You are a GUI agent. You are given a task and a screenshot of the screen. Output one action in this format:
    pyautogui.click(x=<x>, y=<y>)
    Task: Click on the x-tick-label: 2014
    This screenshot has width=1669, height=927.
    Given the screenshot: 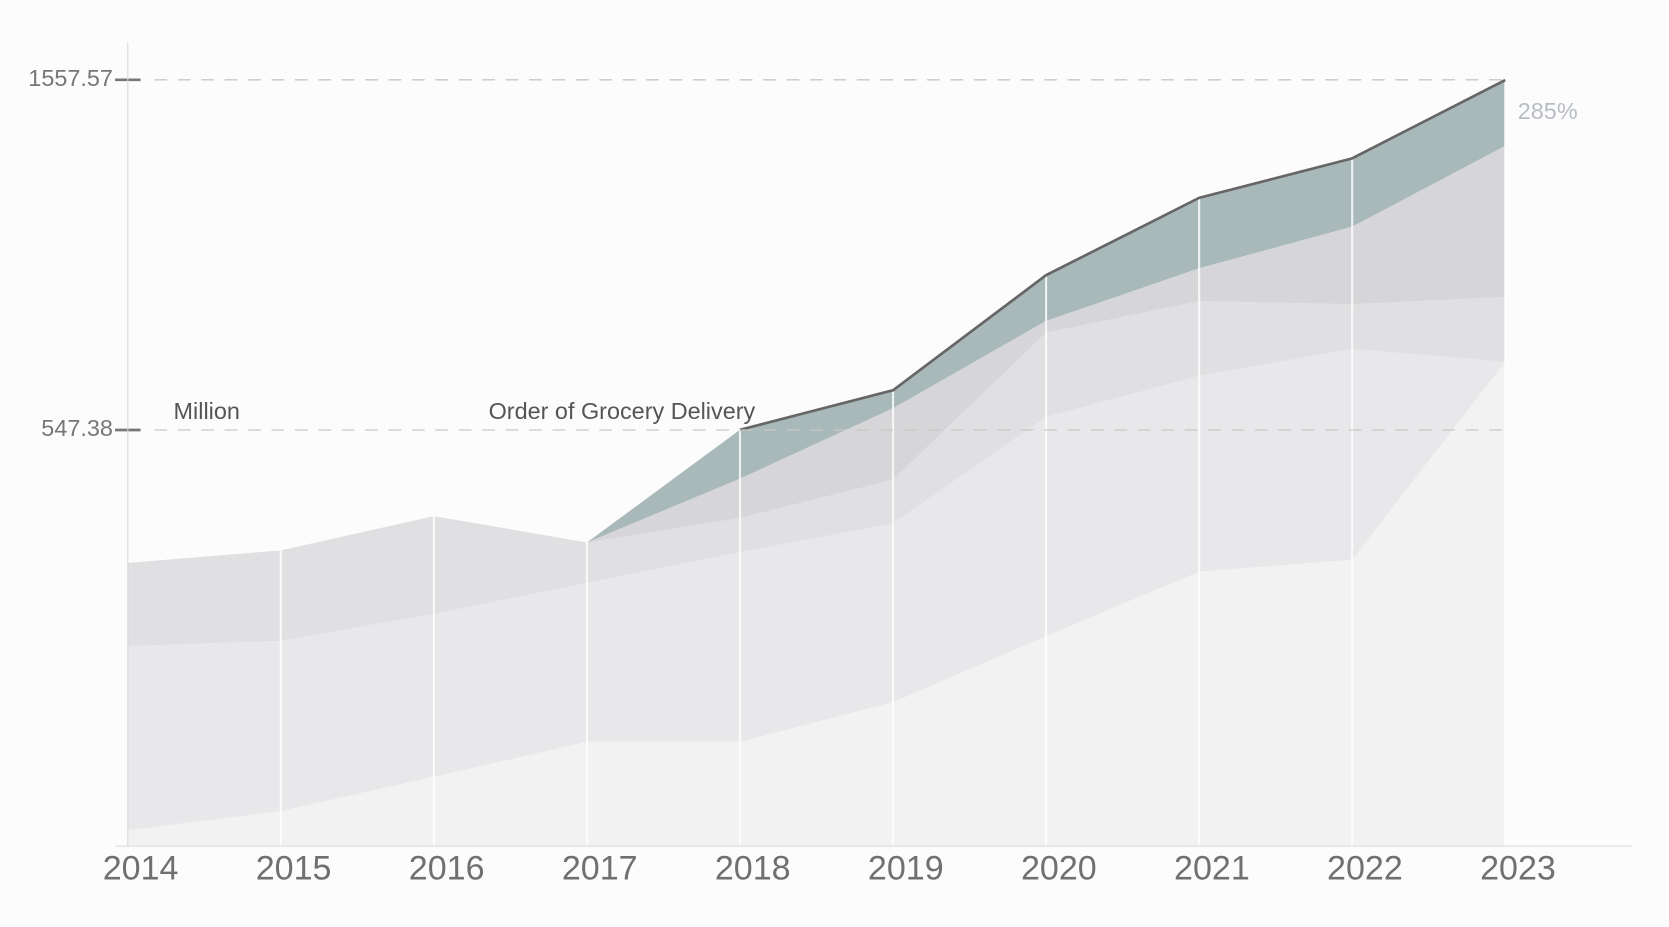 What is the action you would take?
    pyautogui.click(x=141, y=869)
    